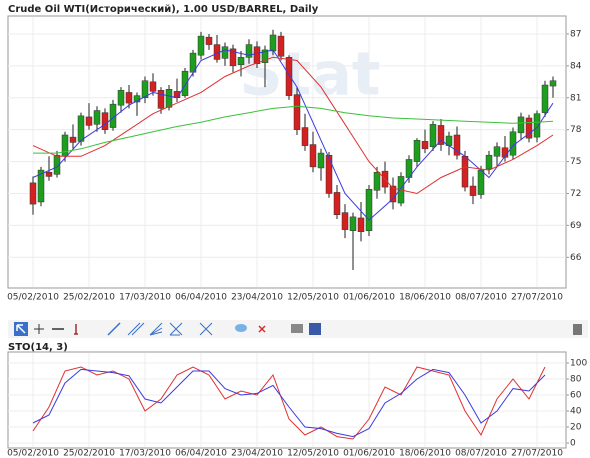  I want to click on y-tick-label: 40, so click(576, 412).